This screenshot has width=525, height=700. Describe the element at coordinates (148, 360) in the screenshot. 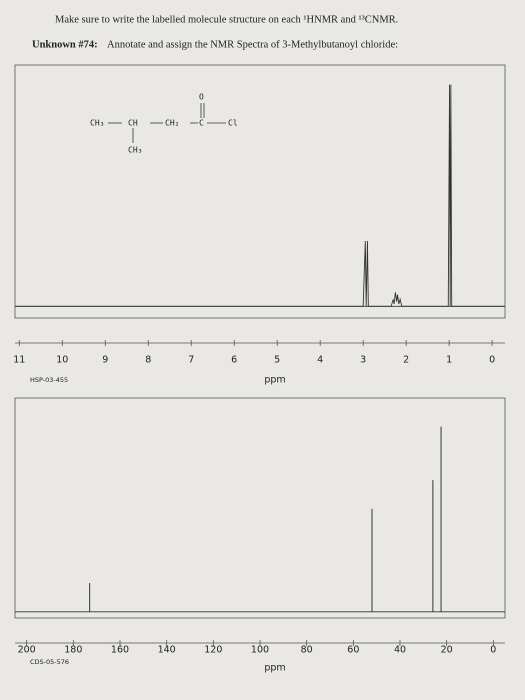

I see `x-tick-label: 8` at that location.